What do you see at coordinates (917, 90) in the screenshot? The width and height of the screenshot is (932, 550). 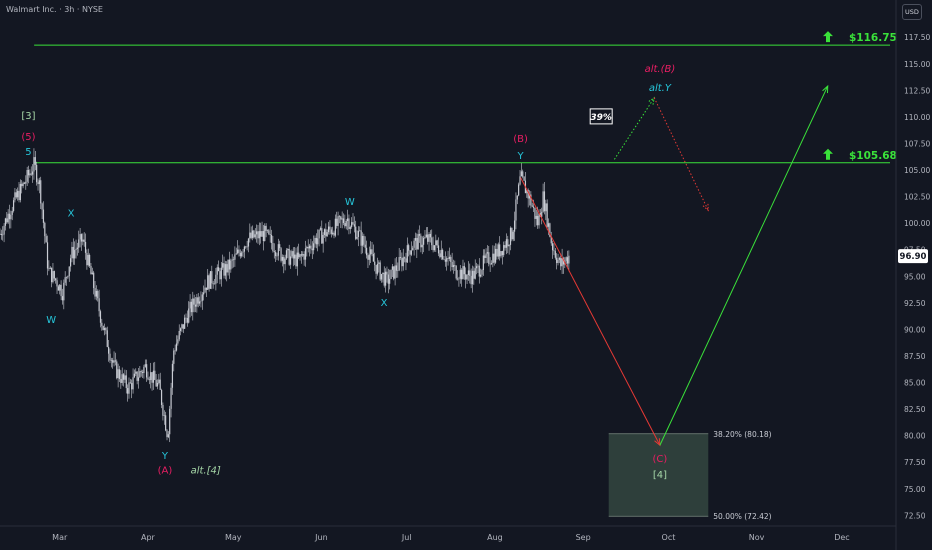 I see `price-tick-label: 112.50` at bounding box center [917, 90].